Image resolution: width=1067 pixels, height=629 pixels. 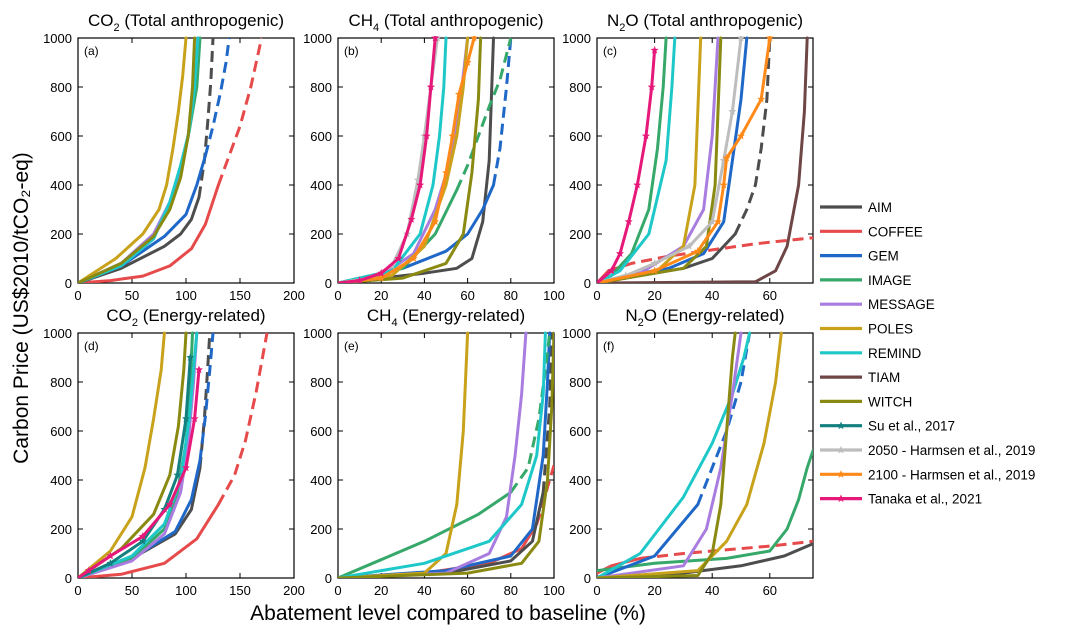 I want to click on y-axis-label: Carbon Price (US$2010/tCO₂-eq), so click(x=21, y=308).